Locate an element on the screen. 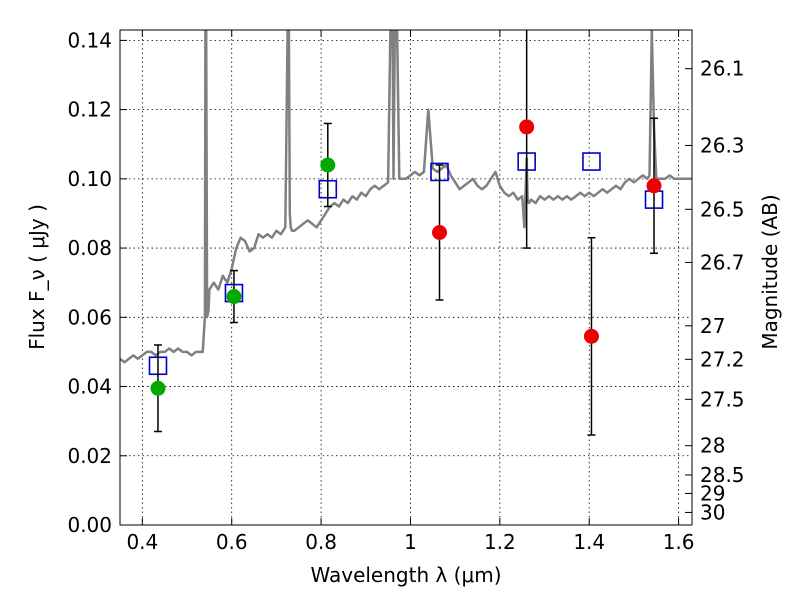 The height and width of the screenshot is (600, 800). y-tick-label: 0.04 is located at coordinates (89, 387).